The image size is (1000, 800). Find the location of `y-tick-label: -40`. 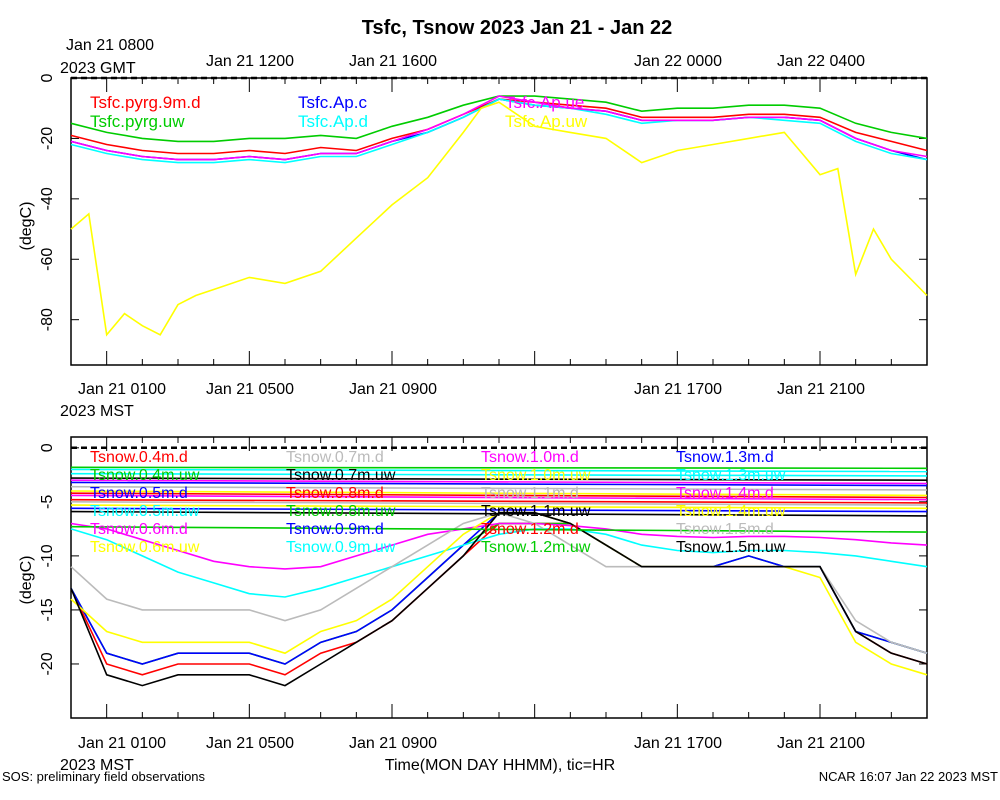

y-tick-label: -40 is located at coordinates (47, 198).